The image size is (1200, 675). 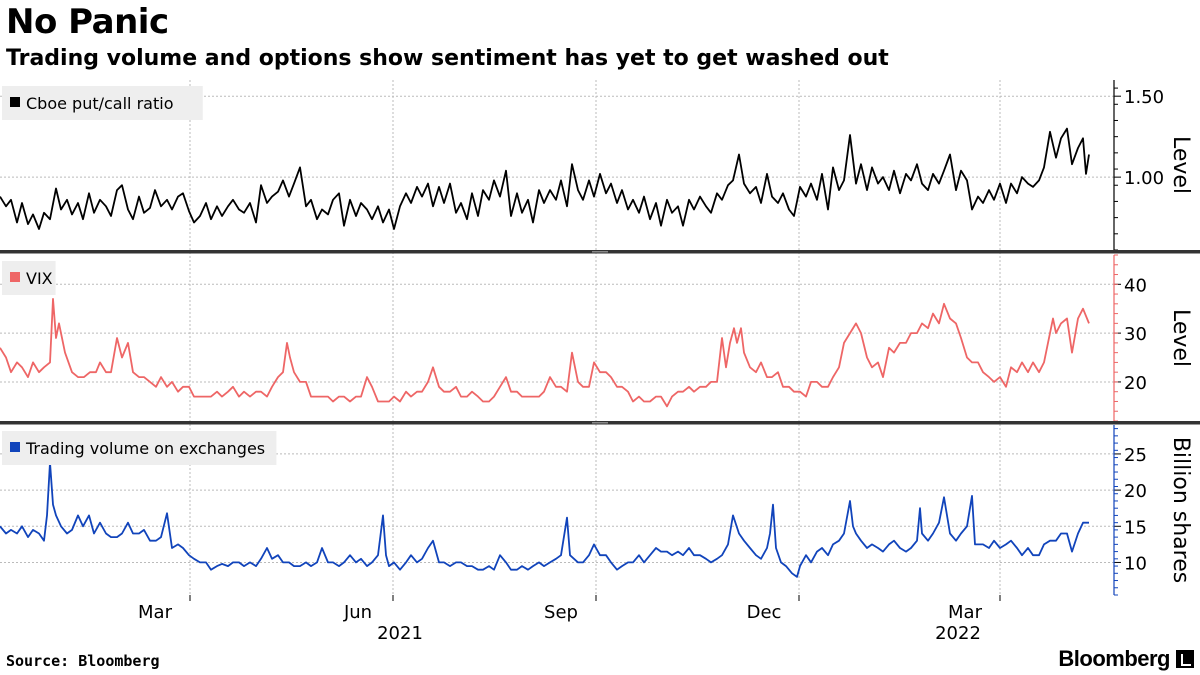 I want to click on brand-icon, so click(x=1185, y=659).